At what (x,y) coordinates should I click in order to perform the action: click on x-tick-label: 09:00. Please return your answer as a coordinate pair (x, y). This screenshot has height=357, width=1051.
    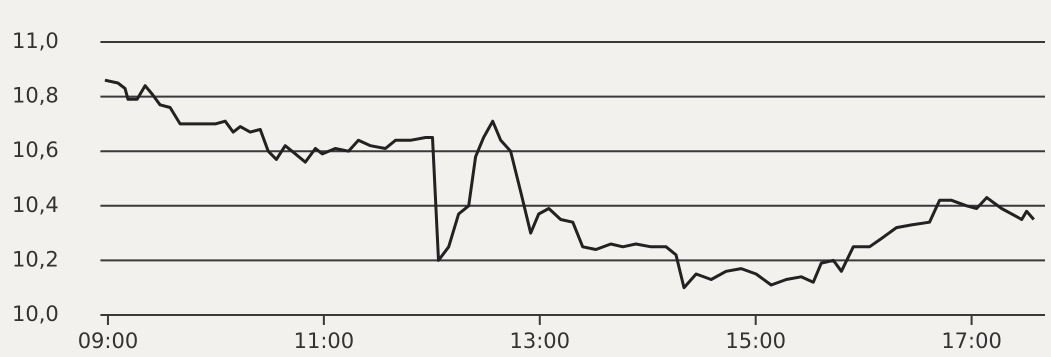
    Looking at the image, I should click on (108, 341).